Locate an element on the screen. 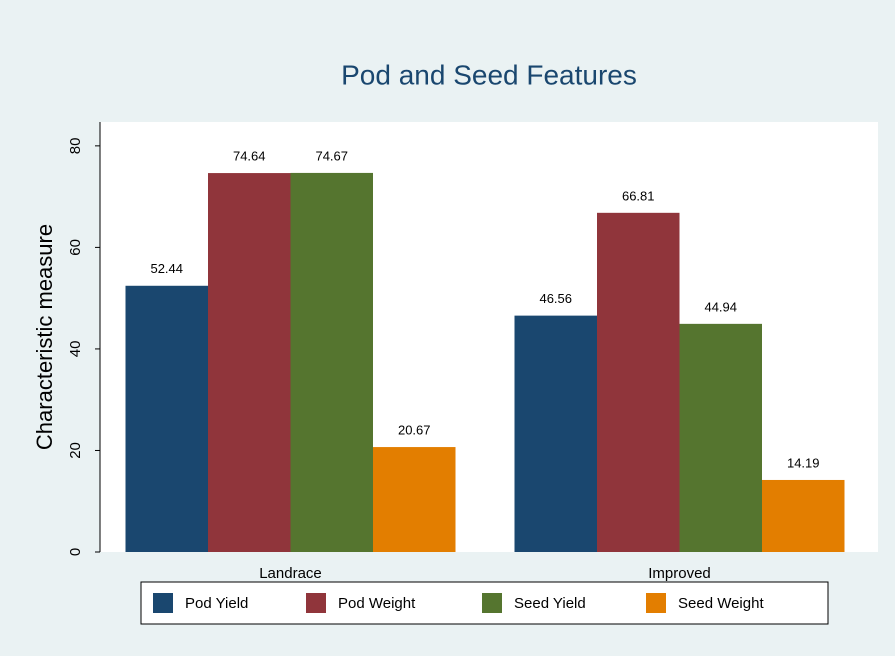 This screenshot has width=895, height=661. y-tick-label: 0 is located at coordinates (75, 552).